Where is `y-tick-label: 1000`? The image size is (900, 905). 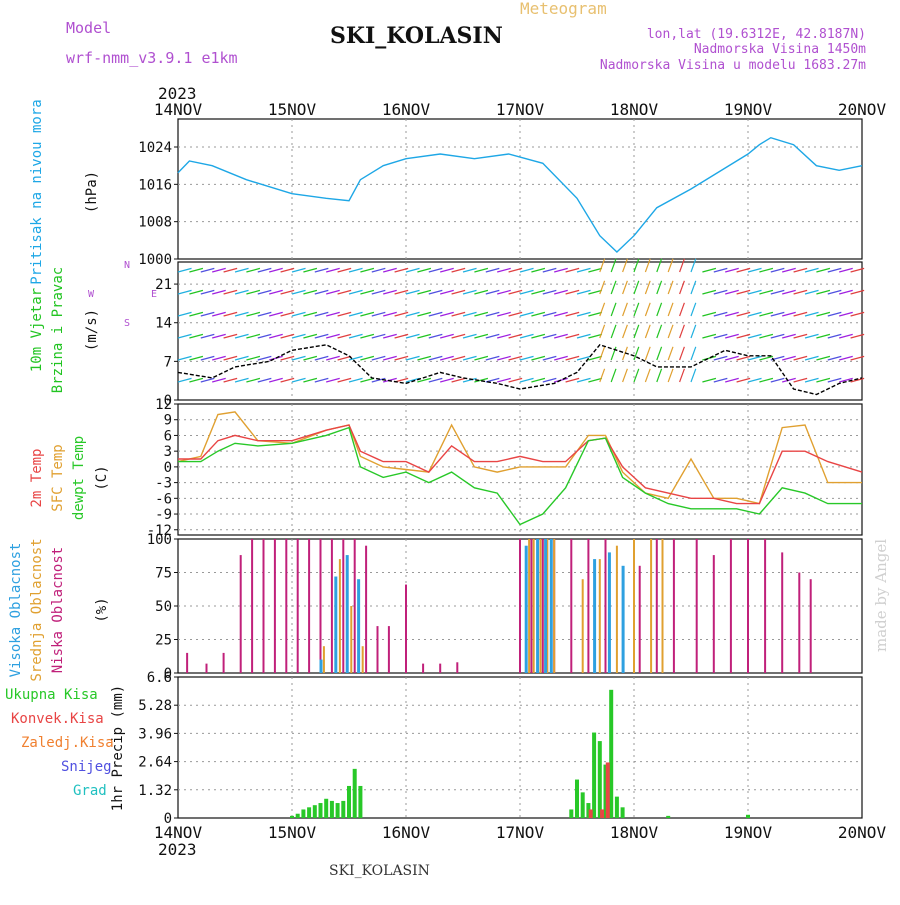
y-tick-label: 1000 is located at coordinates (155, 260).